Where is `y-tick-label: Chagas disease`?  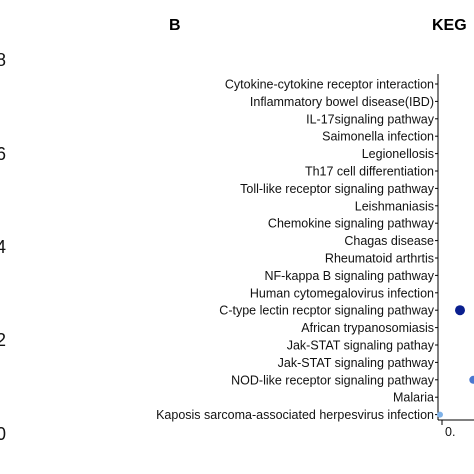 y-tick-label: Chagas disease is located at coordinates (389, 241).